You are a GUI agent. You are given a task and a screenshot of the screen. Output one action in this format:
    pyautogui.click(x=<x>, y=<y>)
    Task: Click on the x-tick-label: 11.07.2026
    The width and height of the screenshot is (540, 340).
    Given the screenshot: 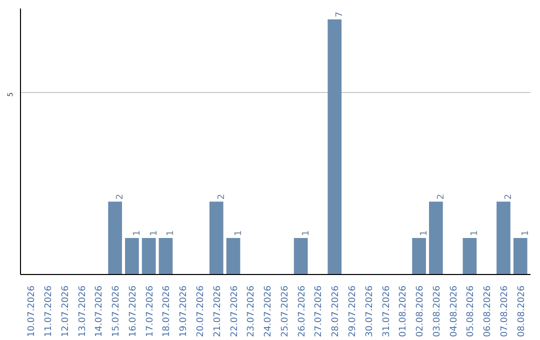 What is the action you would take?
    pyautogui.click(x=49, y=311)
    